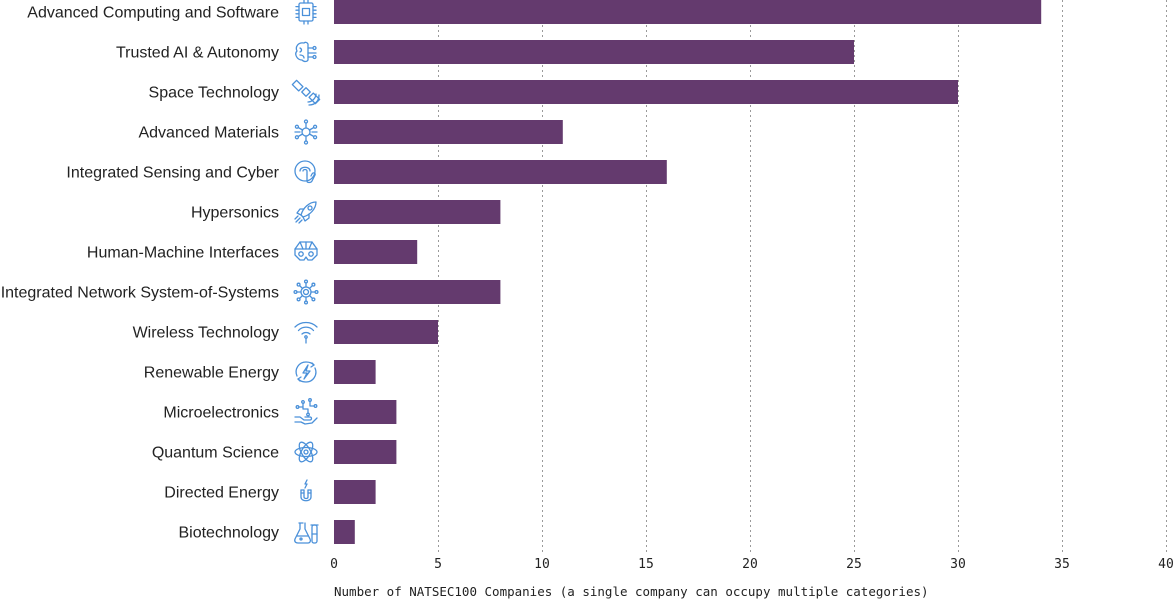 This screenshot has height=600, width=1176. I want to click on rocket-icon, so click(305, 212).